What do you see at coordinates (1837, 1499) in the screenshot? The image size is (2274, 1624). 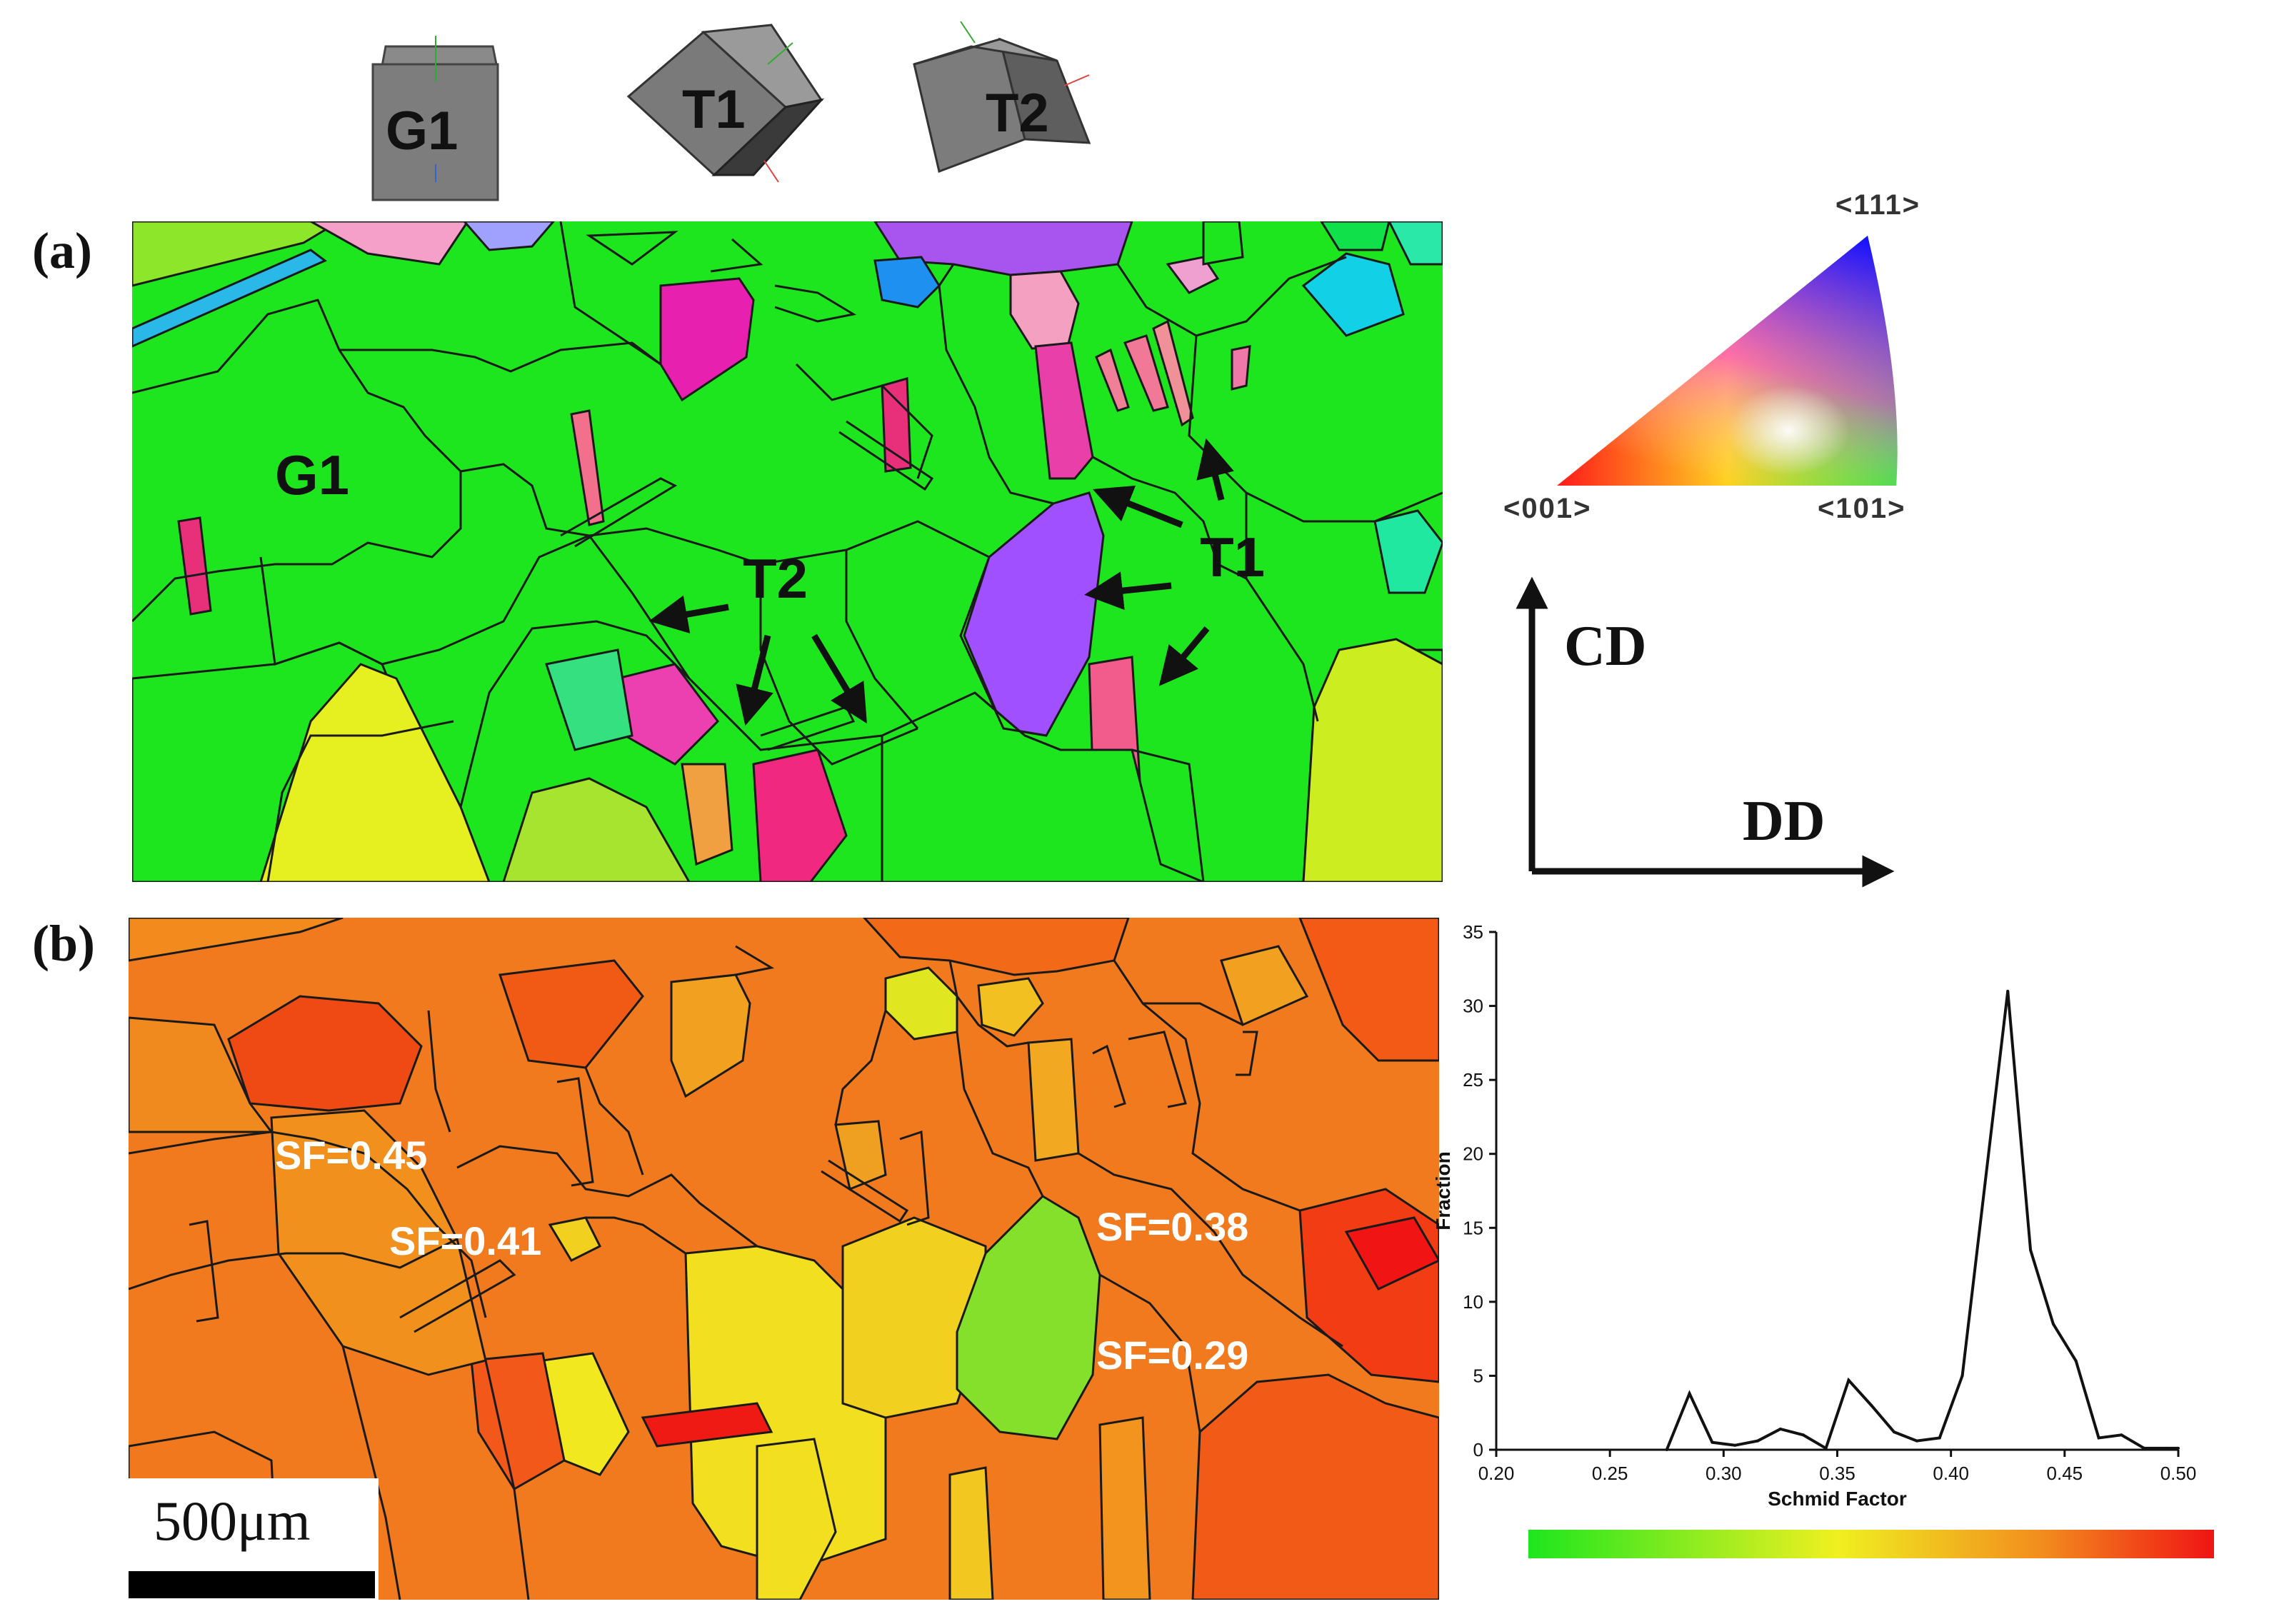 I see `x-axis-label: Schmid Factor` at bounding box center [1837, 1499].